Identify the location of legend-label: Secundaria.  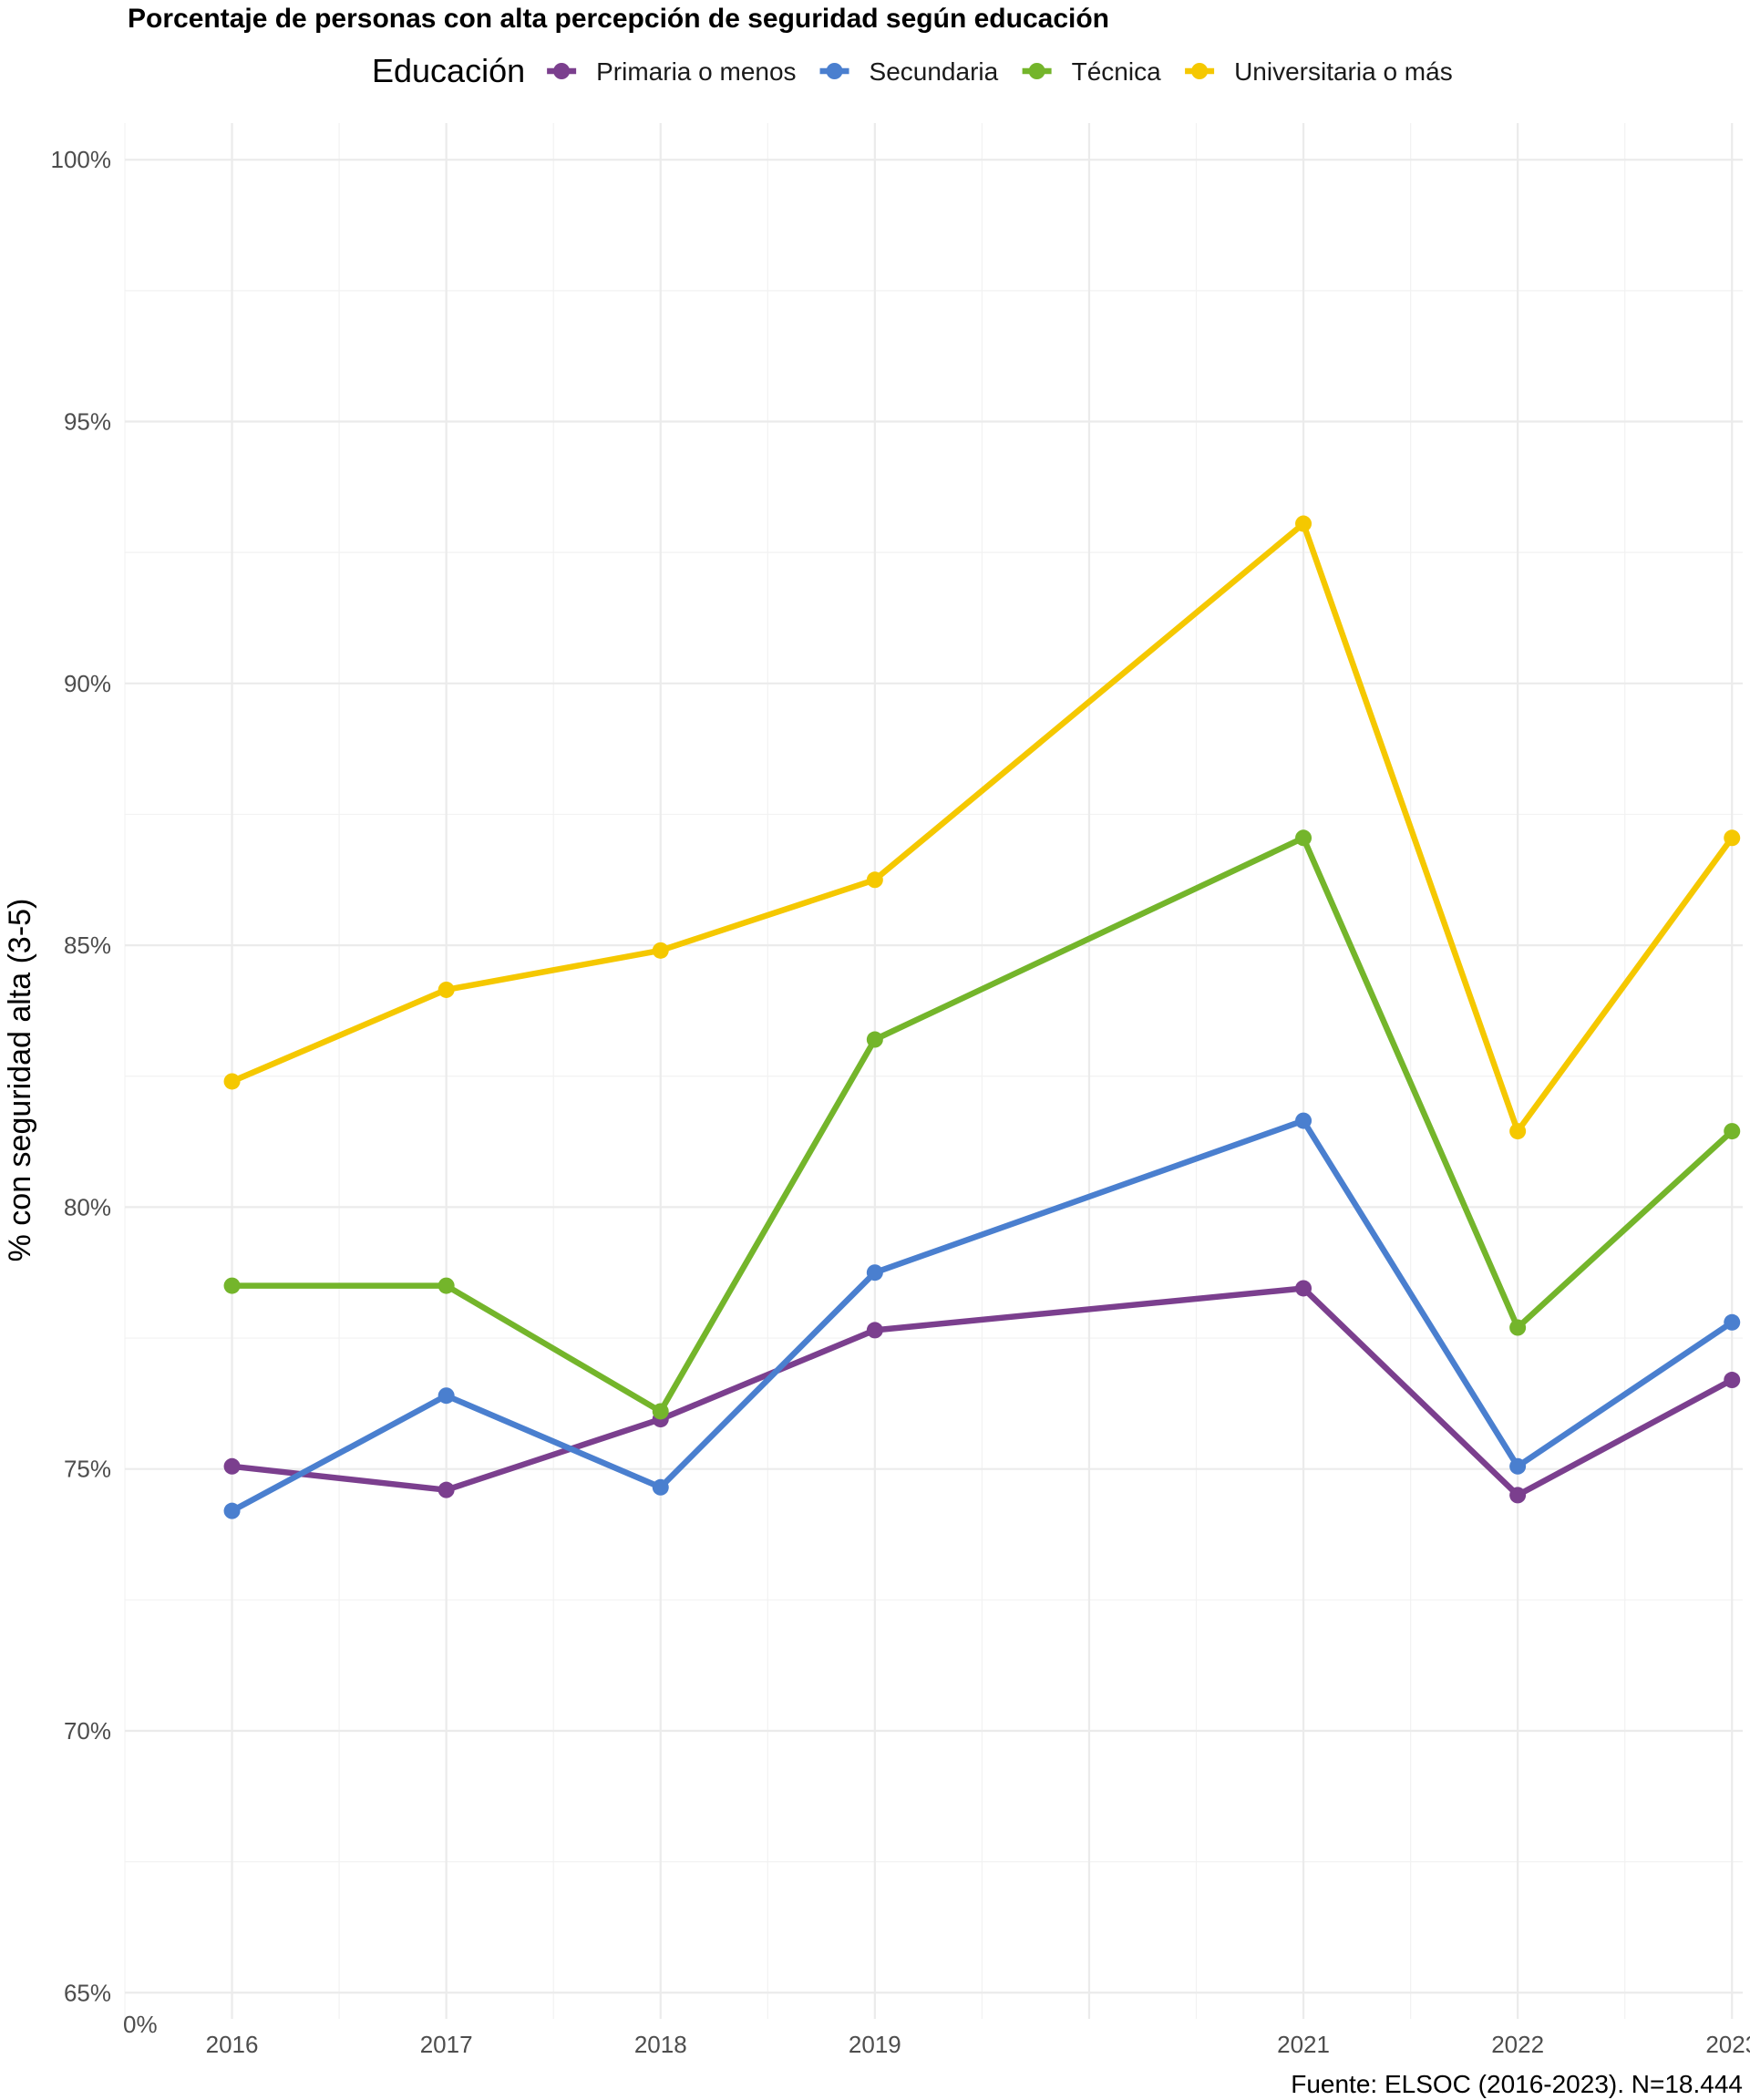
(934, 71).